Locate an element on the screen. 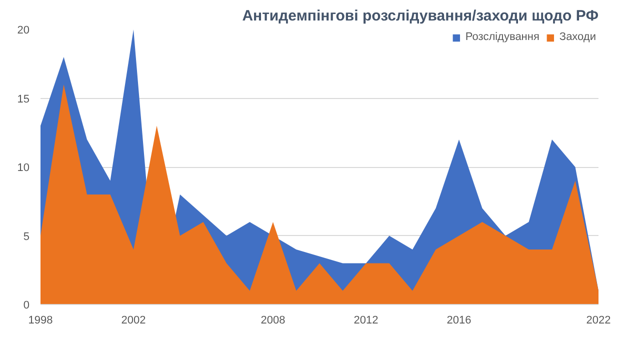 This screenshot has height=339, width=629. chart-title: Антидемпінгові розслідування/заходи щодо РФ is located at coordinates (420, 16).